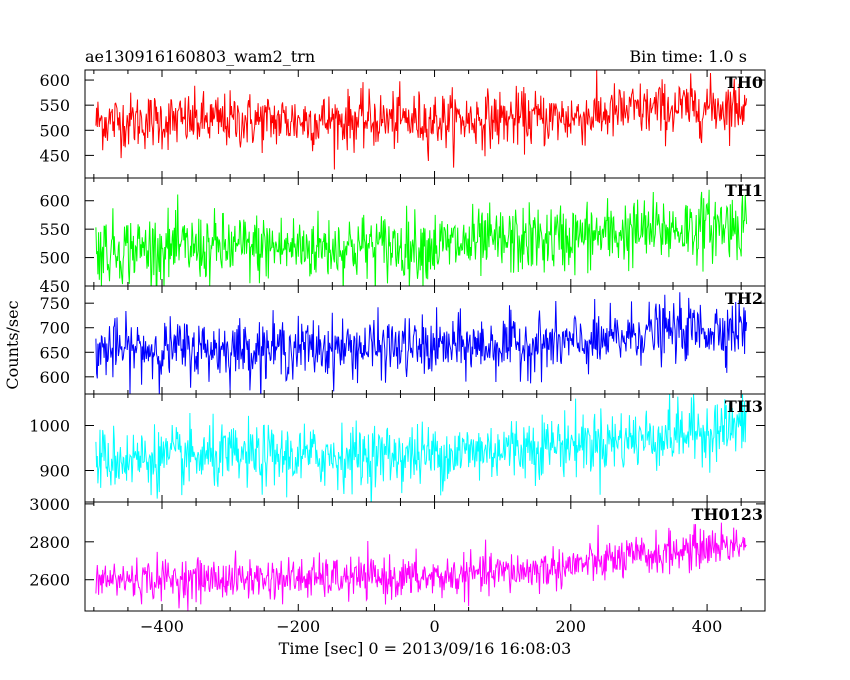 The height and width of the screenshot is (680, 850). I want to click on bin-time-label: Bin time: 1.0 s, so click(688, 56).